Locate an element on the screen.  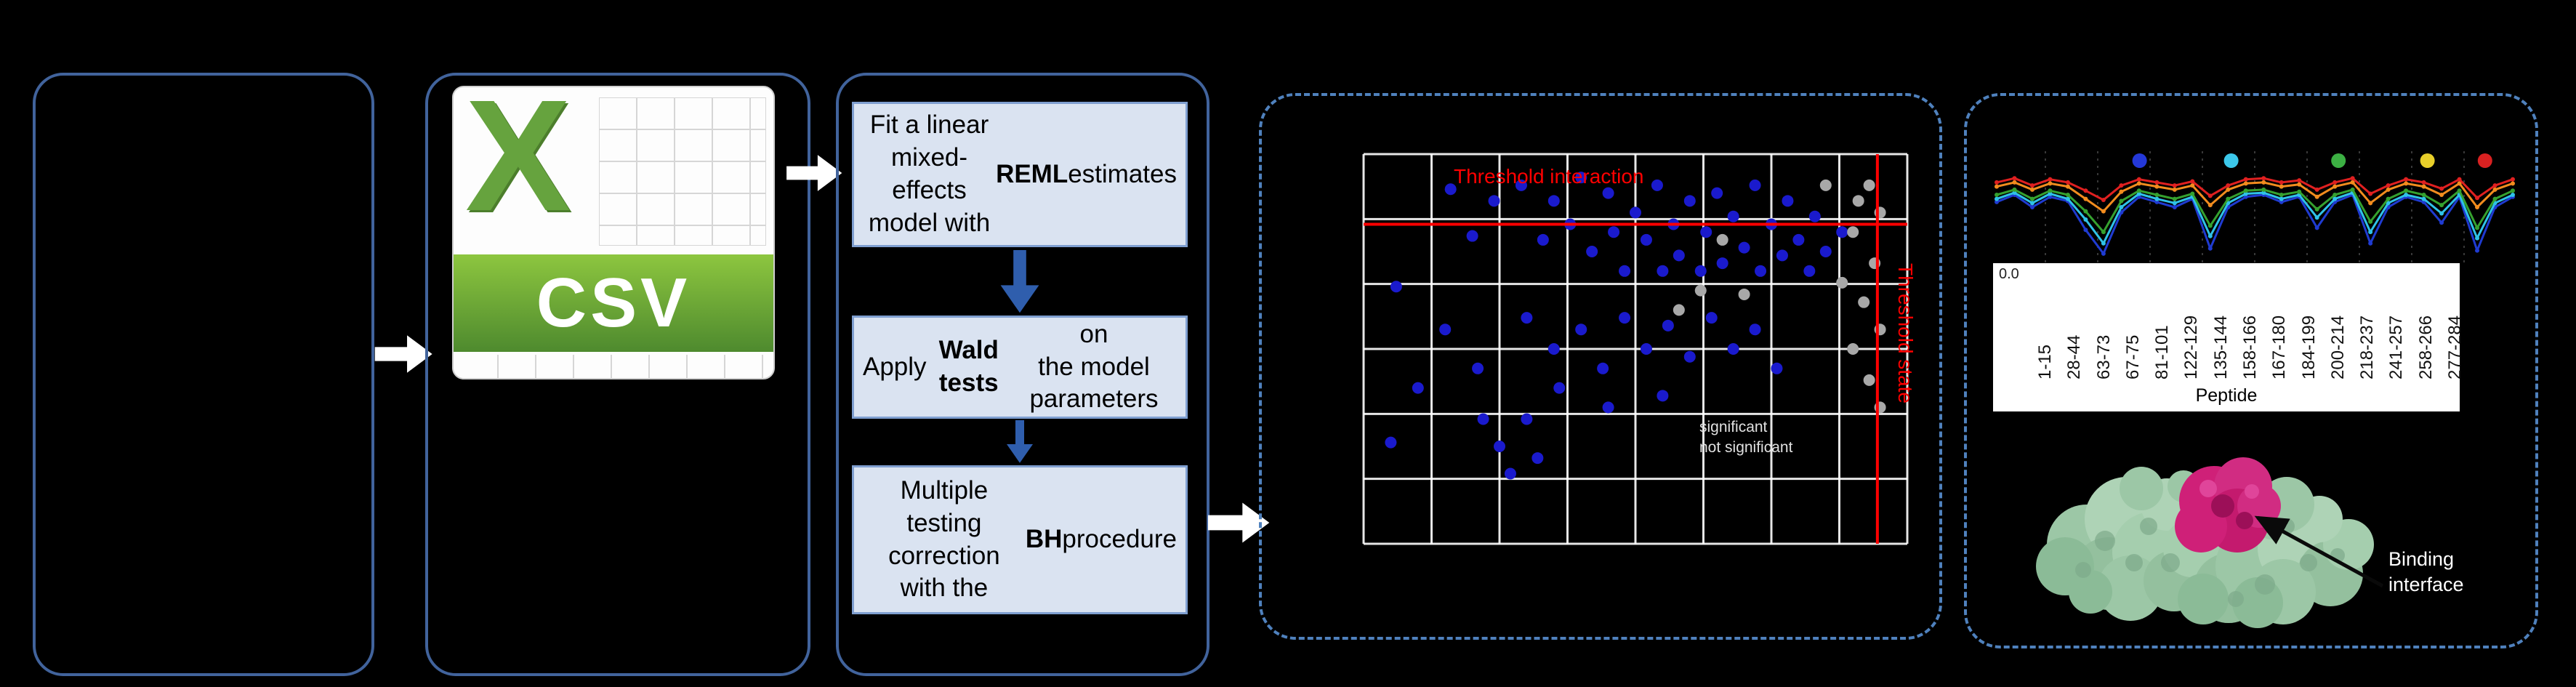
panel-input-data is located at coordinates (617, 374).